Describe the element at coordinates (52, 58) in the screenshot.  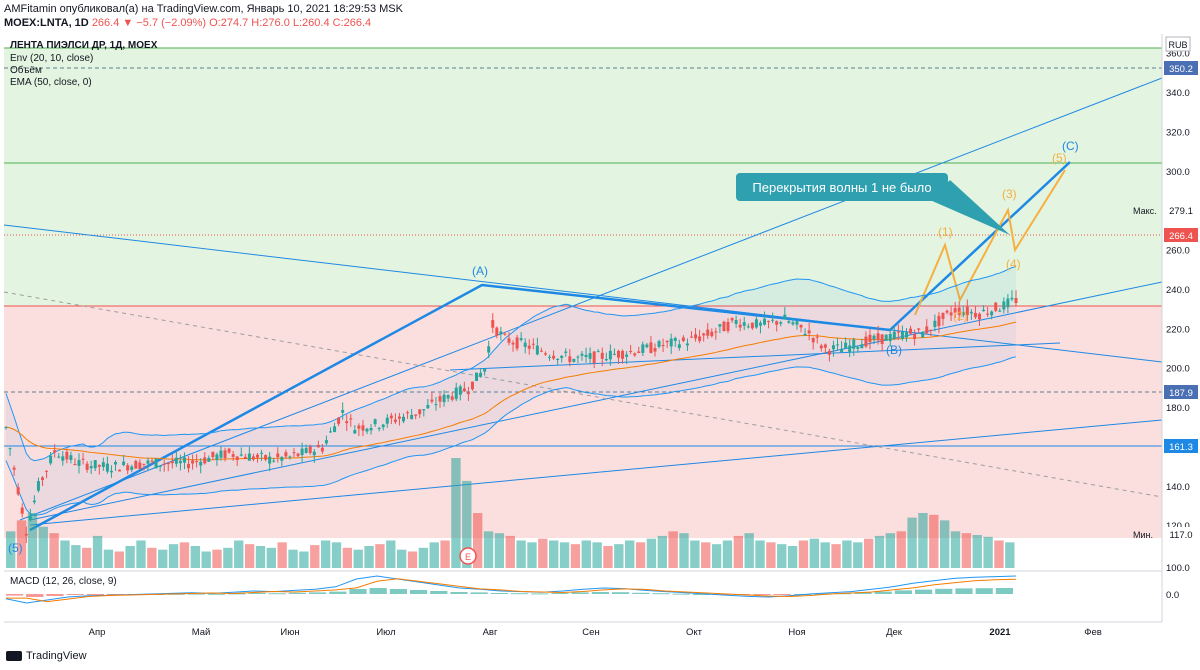
I see `legend-env: Env (20, 10, close)` at that location.